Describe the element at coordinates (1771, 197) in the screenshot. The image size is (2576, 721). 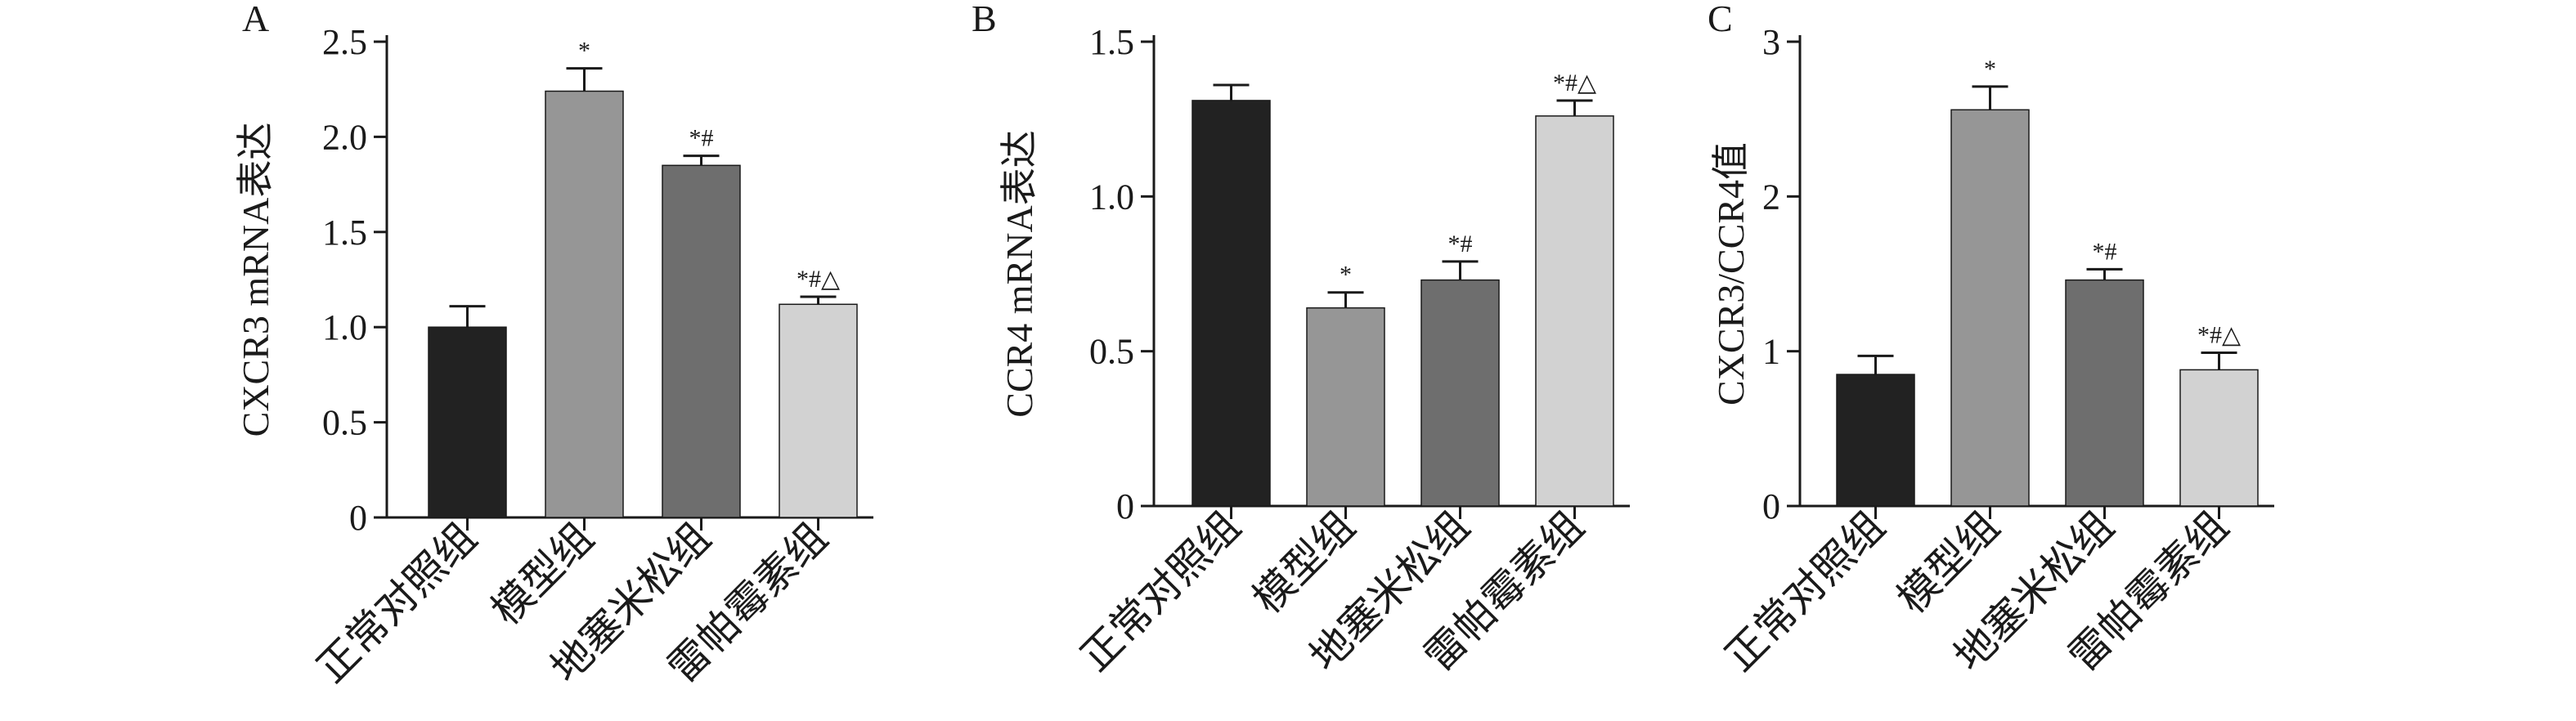
I see `y-tick-label: 2` at that location.